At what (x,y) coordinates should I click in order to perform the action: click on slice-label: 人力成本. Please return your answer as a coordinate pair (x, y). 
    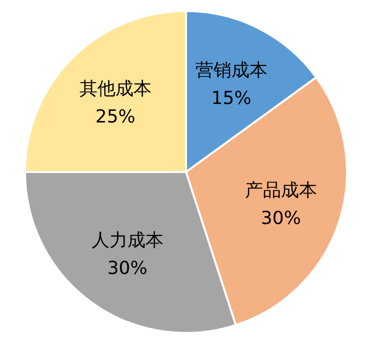
    Looking at the image, I should click on (127, 240).